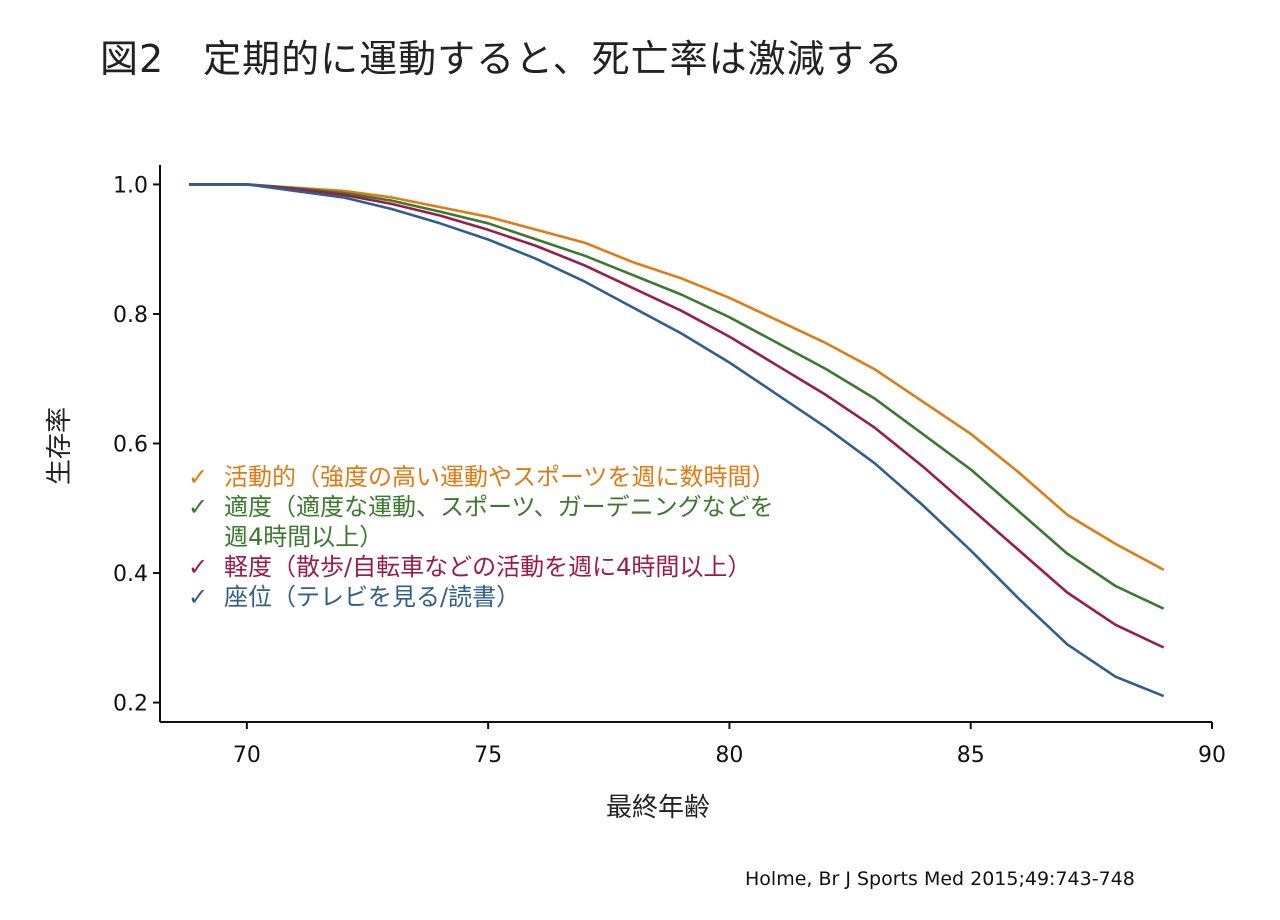  What do you see at coordinates (940, 879) in the screenshot?
I see `source-citation: Holme, Br J Sports Med 2015;49:743-748` at bounding box center [940, 879].